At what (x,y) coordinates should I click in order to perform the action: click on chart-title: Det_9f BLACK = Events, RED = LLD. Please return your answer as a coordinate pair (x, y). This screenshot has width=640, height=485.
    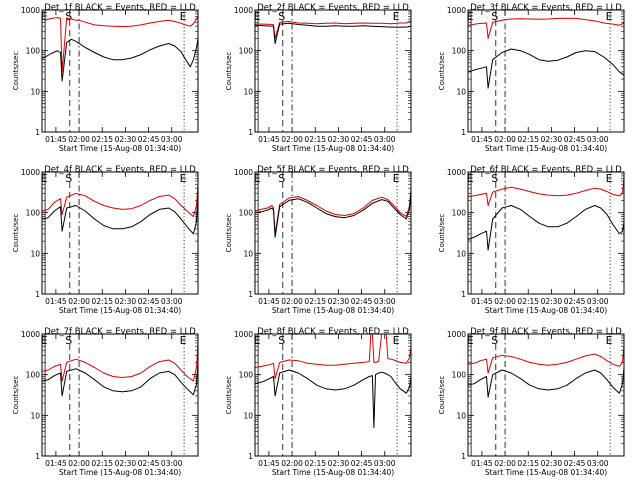
    Looking at the image, I should click on (546, 332).